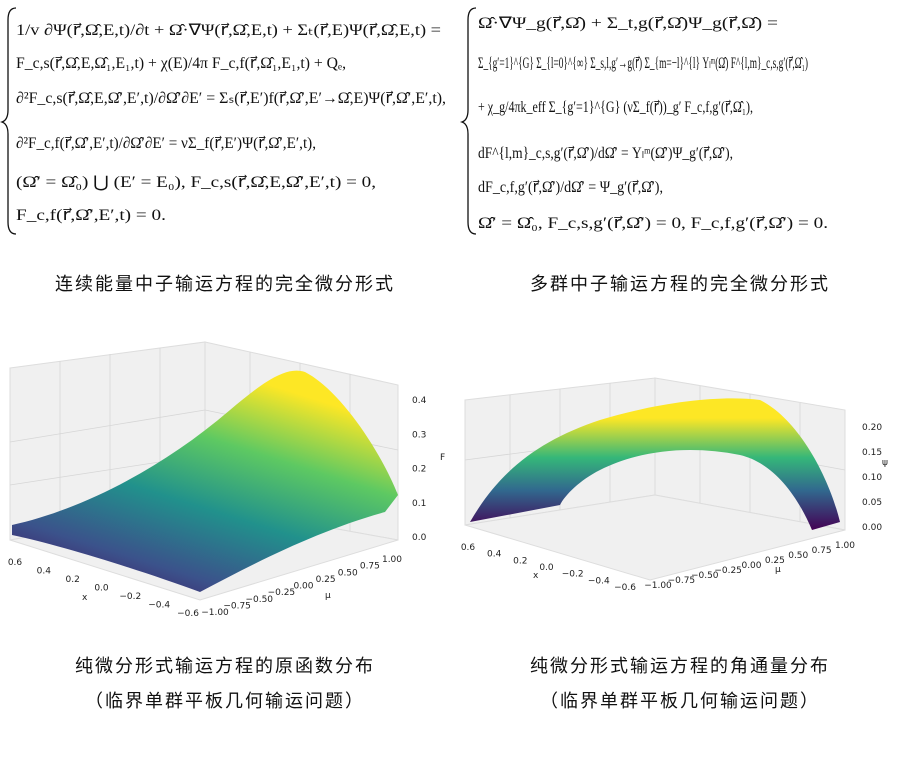  Describe the element at coordinates (872, 428) in the screenshot. I see `z-tick-label: 0.20` at that location.